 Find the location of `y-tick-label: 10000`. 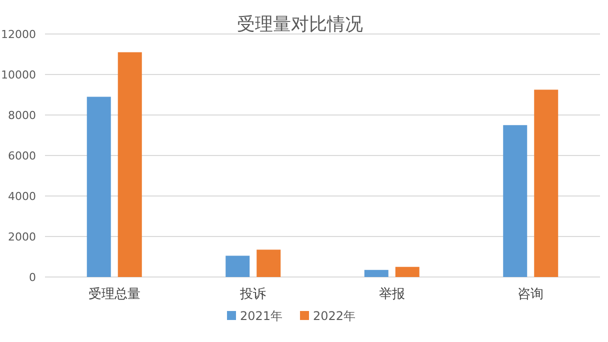

y-tick-label: 10000 is located at coordinates (18, 75).